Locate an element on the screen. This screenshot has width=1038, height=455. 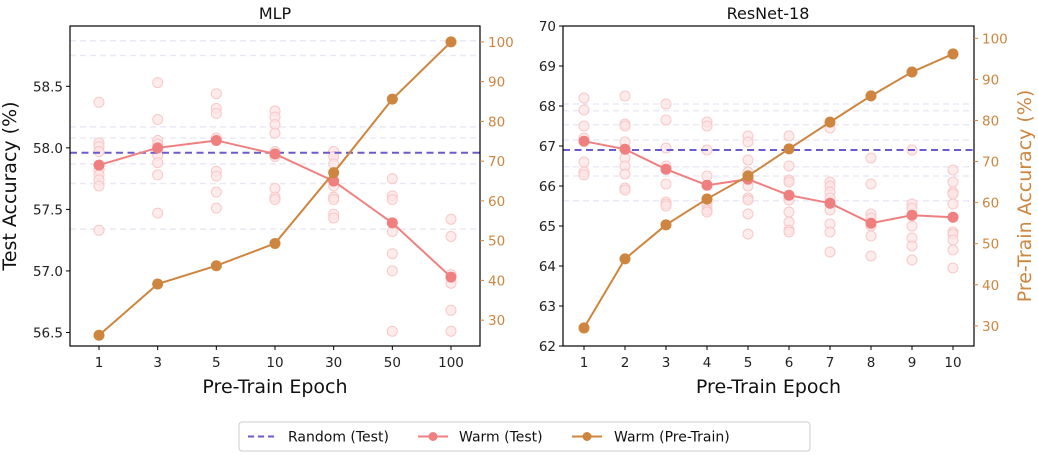
y-right-tick-label: 70 is located at coordinates (496, 162).